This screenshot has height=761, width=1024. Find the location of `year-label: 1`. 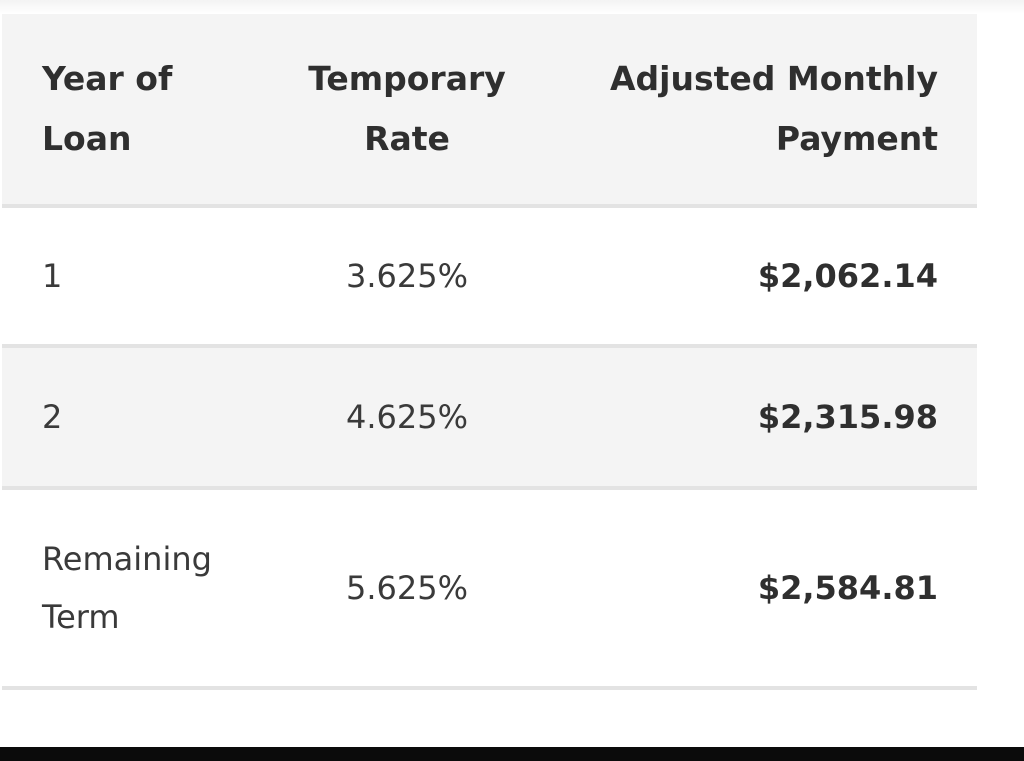

year-label: 1 is located at coordinates (52, 276).